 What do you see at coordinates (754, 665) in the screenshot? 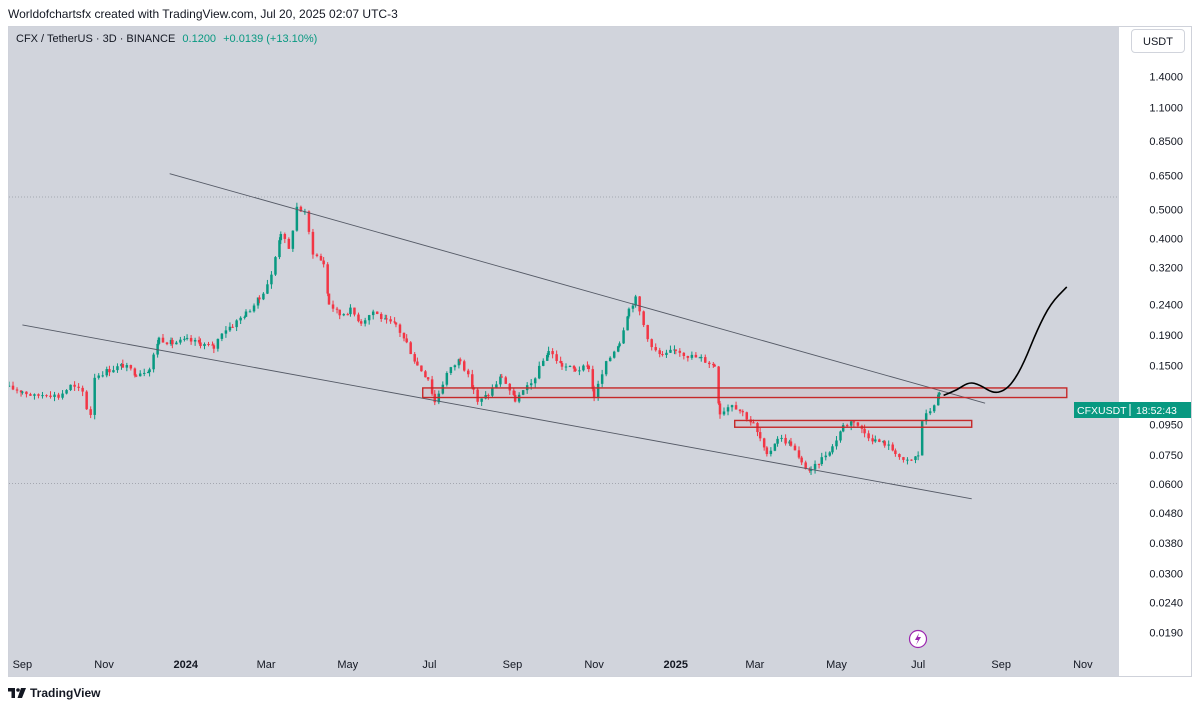
I see `x-tick-label: Mar` at bounding box center [754, 665].